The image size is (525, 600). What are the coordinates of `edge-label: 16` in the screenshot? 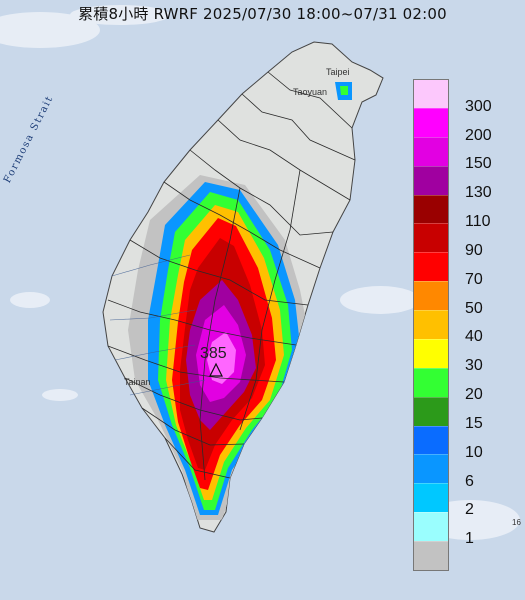 It's located at (516, 522).